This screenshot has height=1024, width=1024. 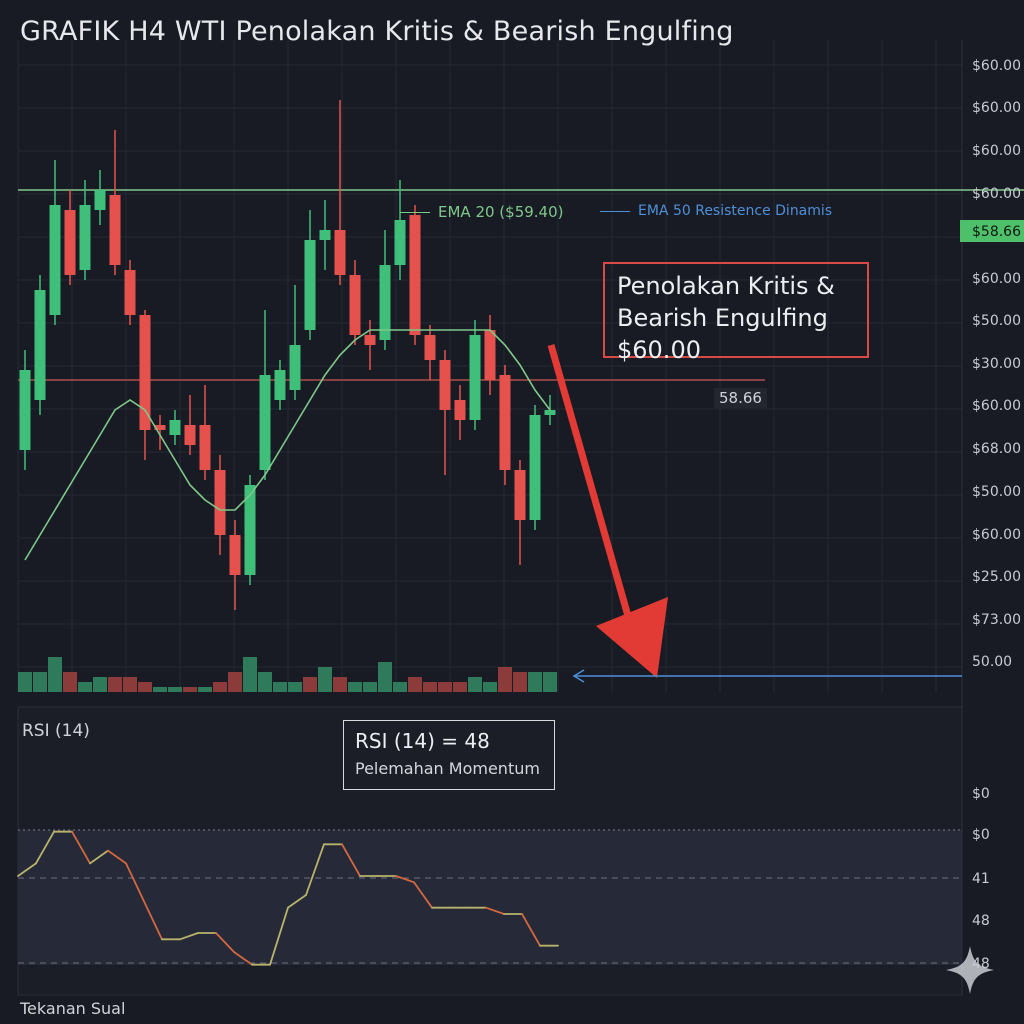 What do you see at coordinates (996, 364) in the screenshot?
I see `price-axis-label: $30.00` at bounding box center [996, 364].